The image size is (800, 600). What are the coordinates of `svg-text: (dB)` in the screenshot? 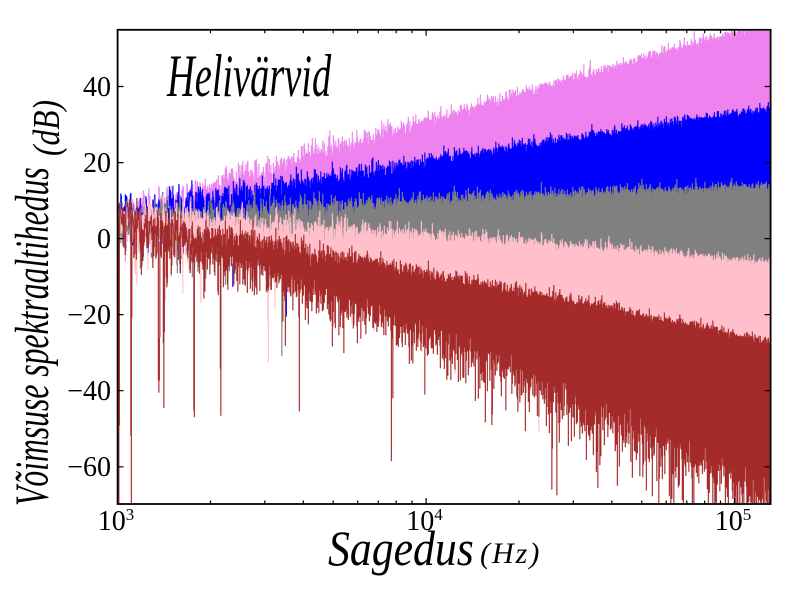 It's located at (46, 128).